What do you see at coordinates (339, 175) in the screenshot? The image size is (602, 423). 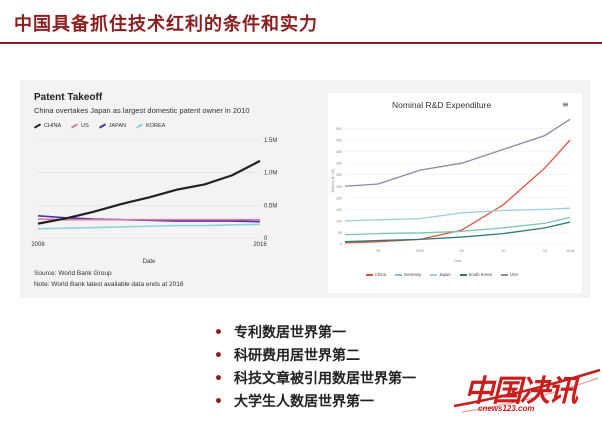 I see `rd-y-tick: 300` at bounding box center [339, 175].